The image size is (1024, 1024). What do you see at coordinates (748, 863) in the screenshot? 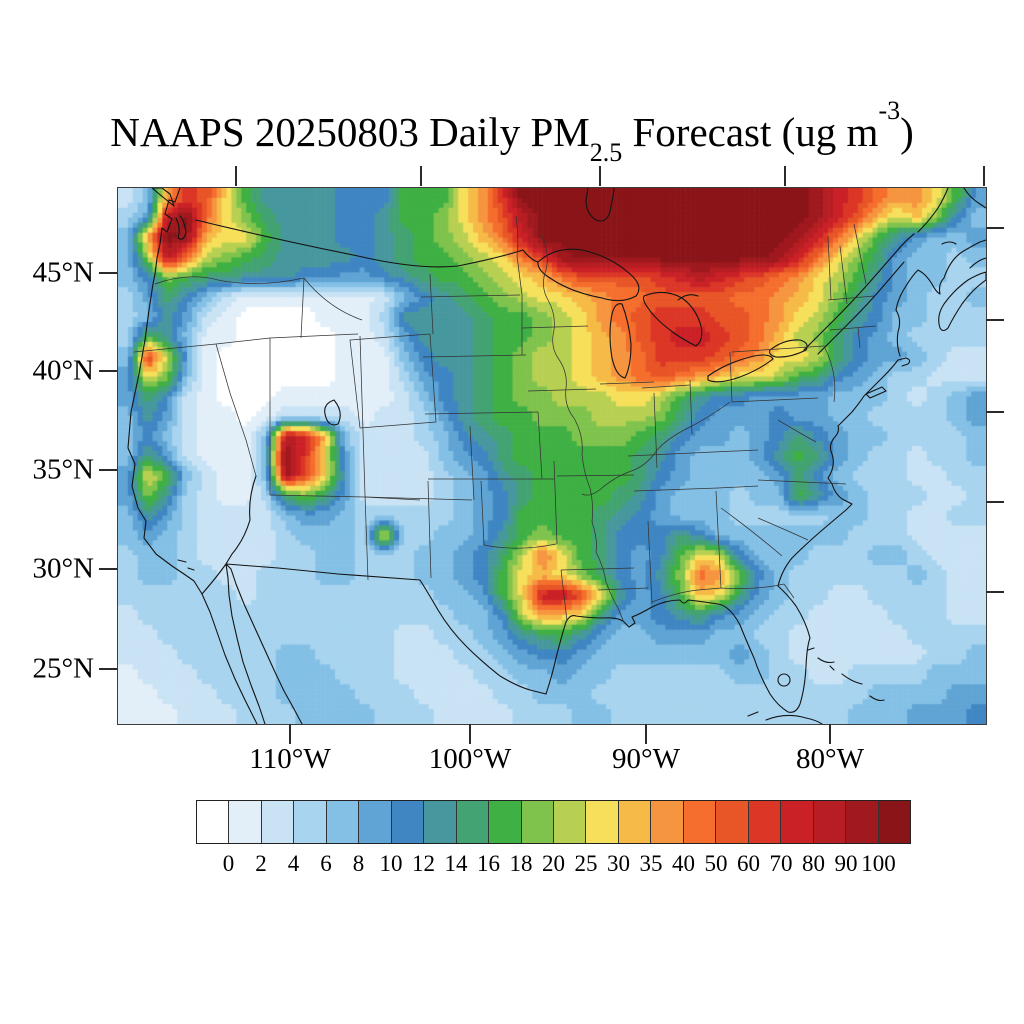
I see `colorbar-tick-label: 60` at bounding box center [748, 863].